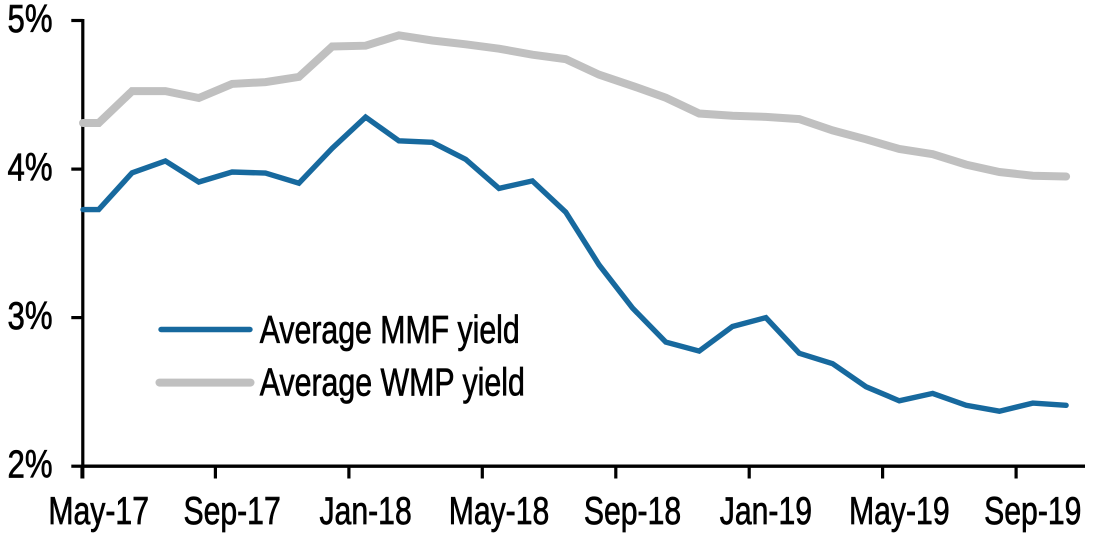 This screenshot has height=540, width=1093. Describe the element at coordinates (30, 168) in the screenshot. I see `svg-text: 4%` at that location.